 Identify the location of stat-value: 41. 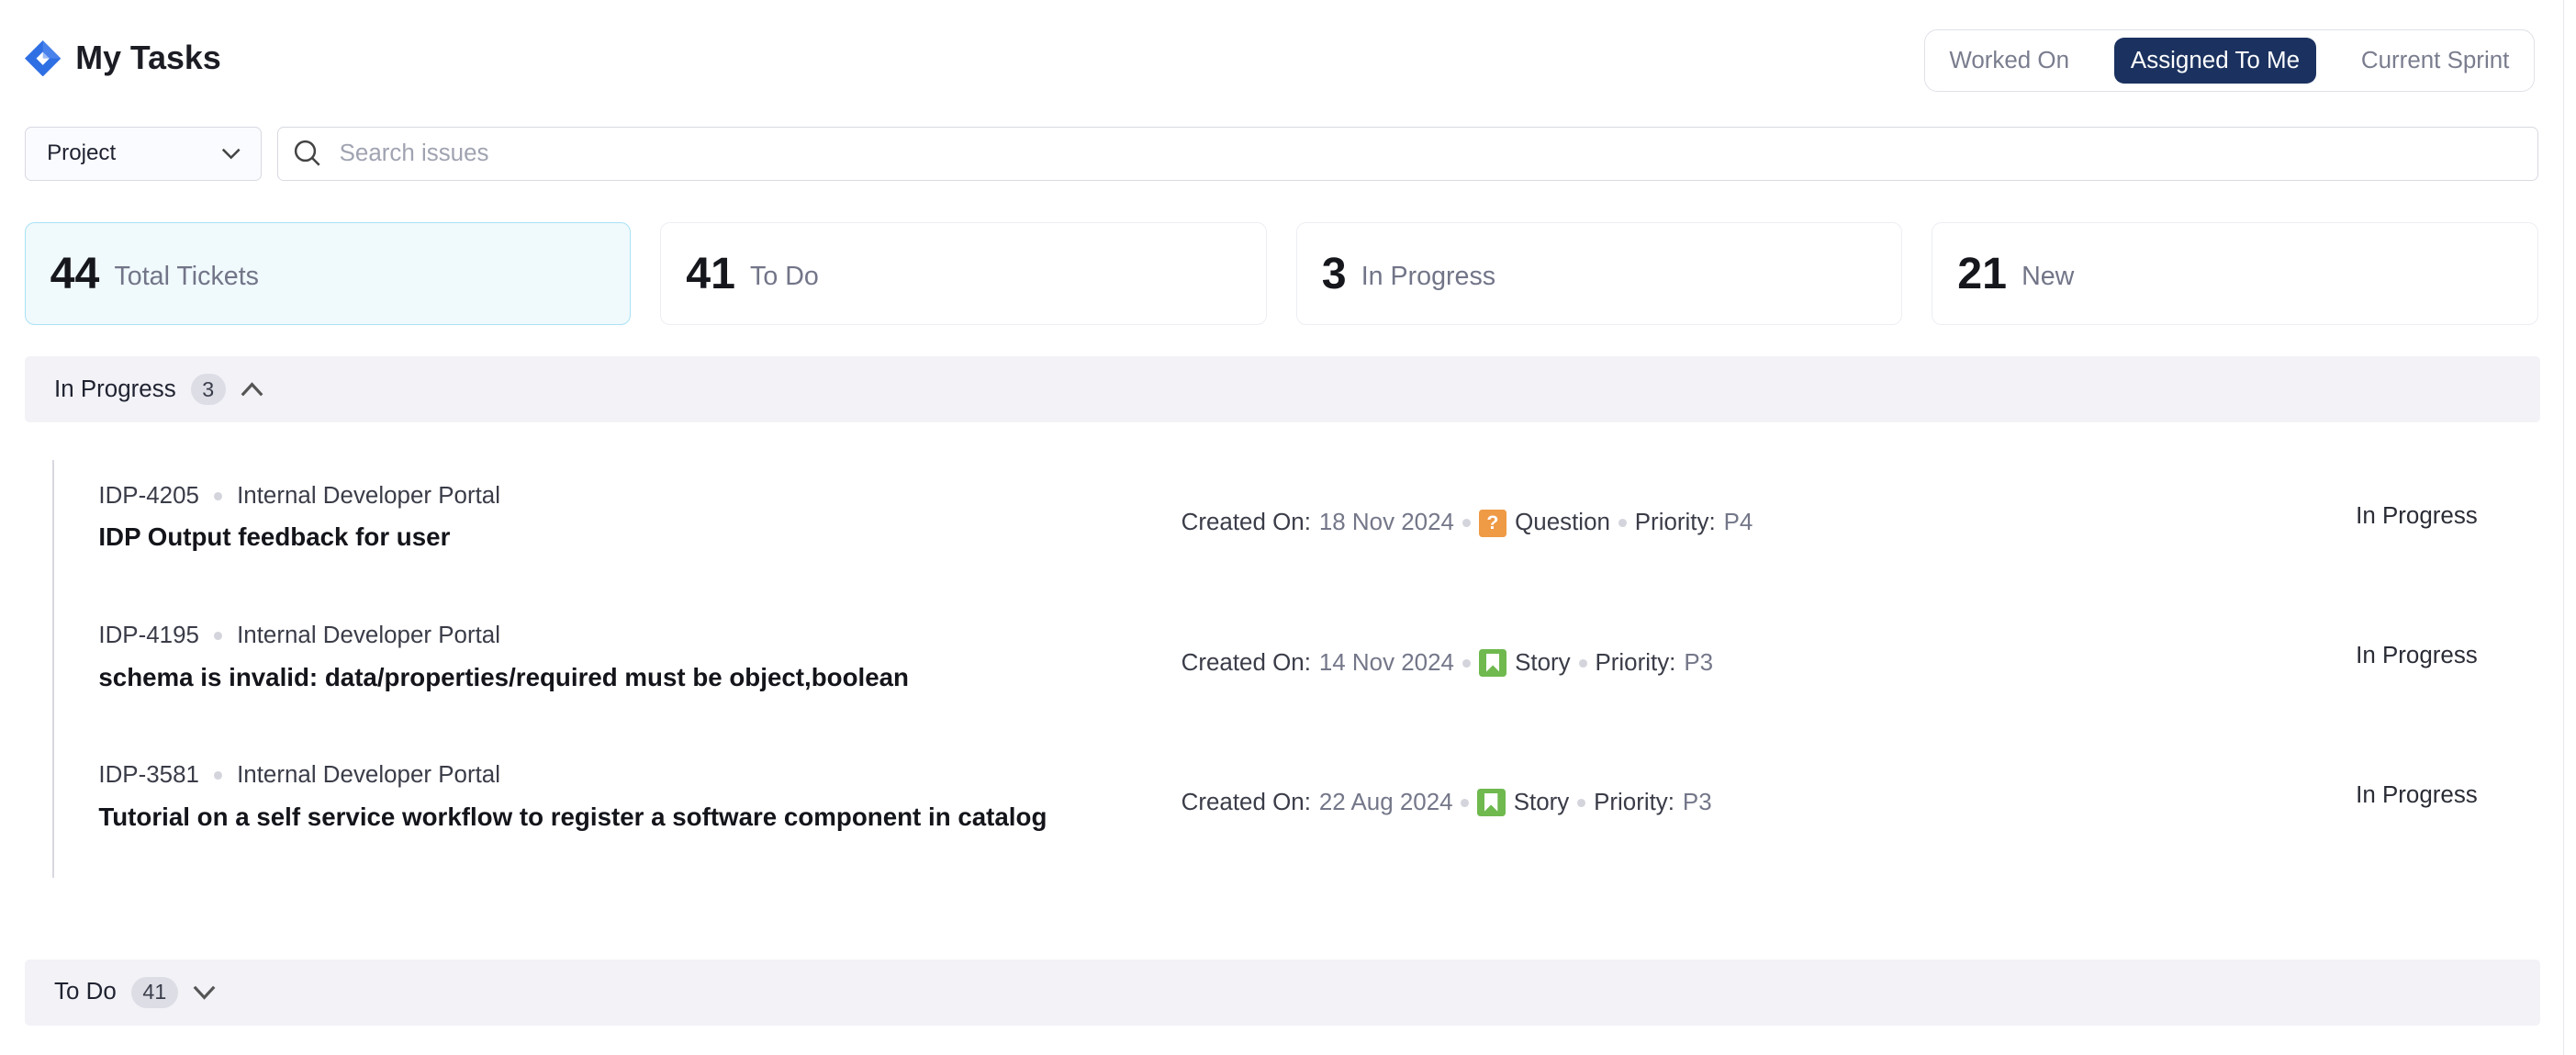
(710, 273).